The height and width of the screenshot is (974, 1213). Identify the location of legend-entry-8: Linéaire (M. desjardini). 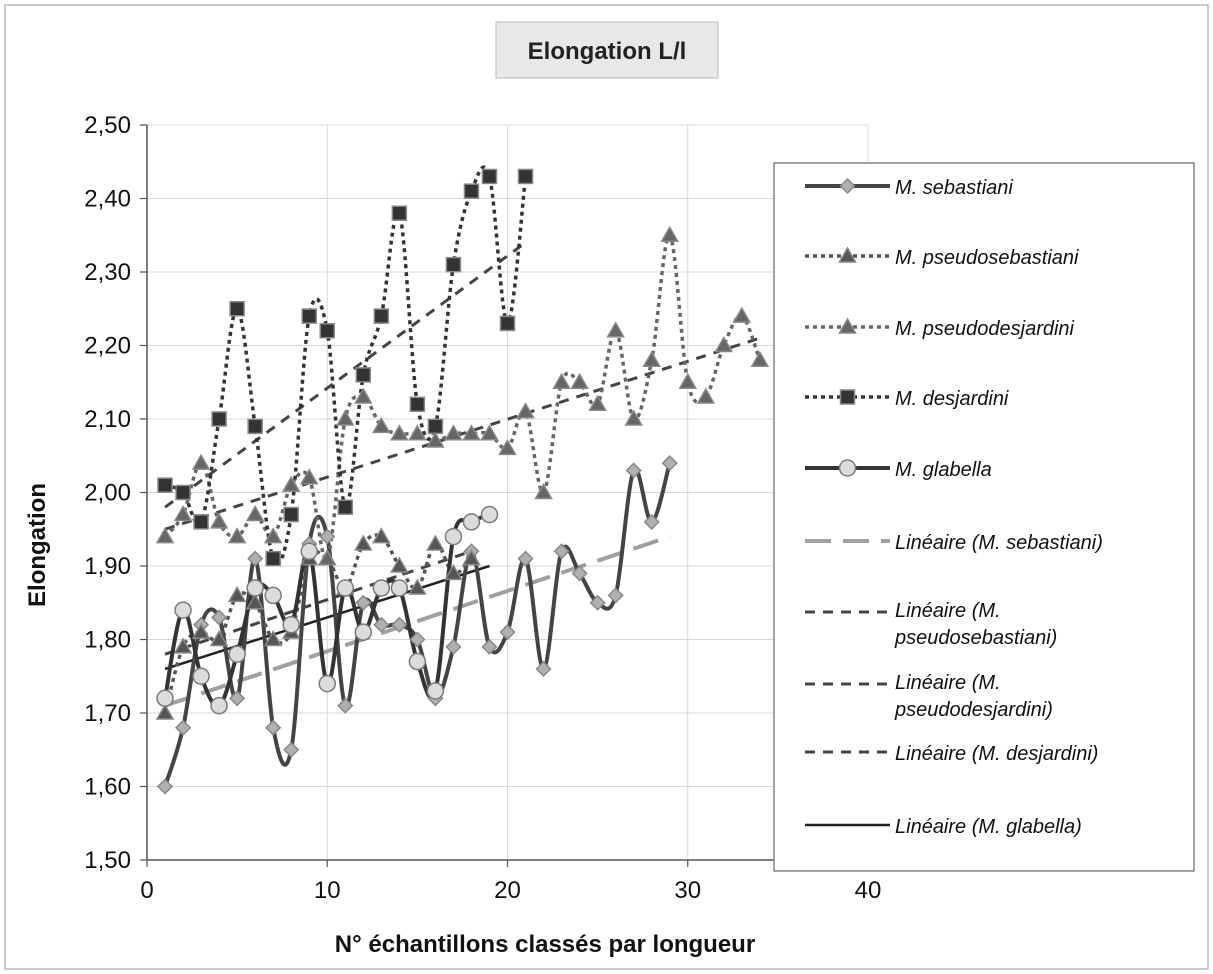
(996, 754).